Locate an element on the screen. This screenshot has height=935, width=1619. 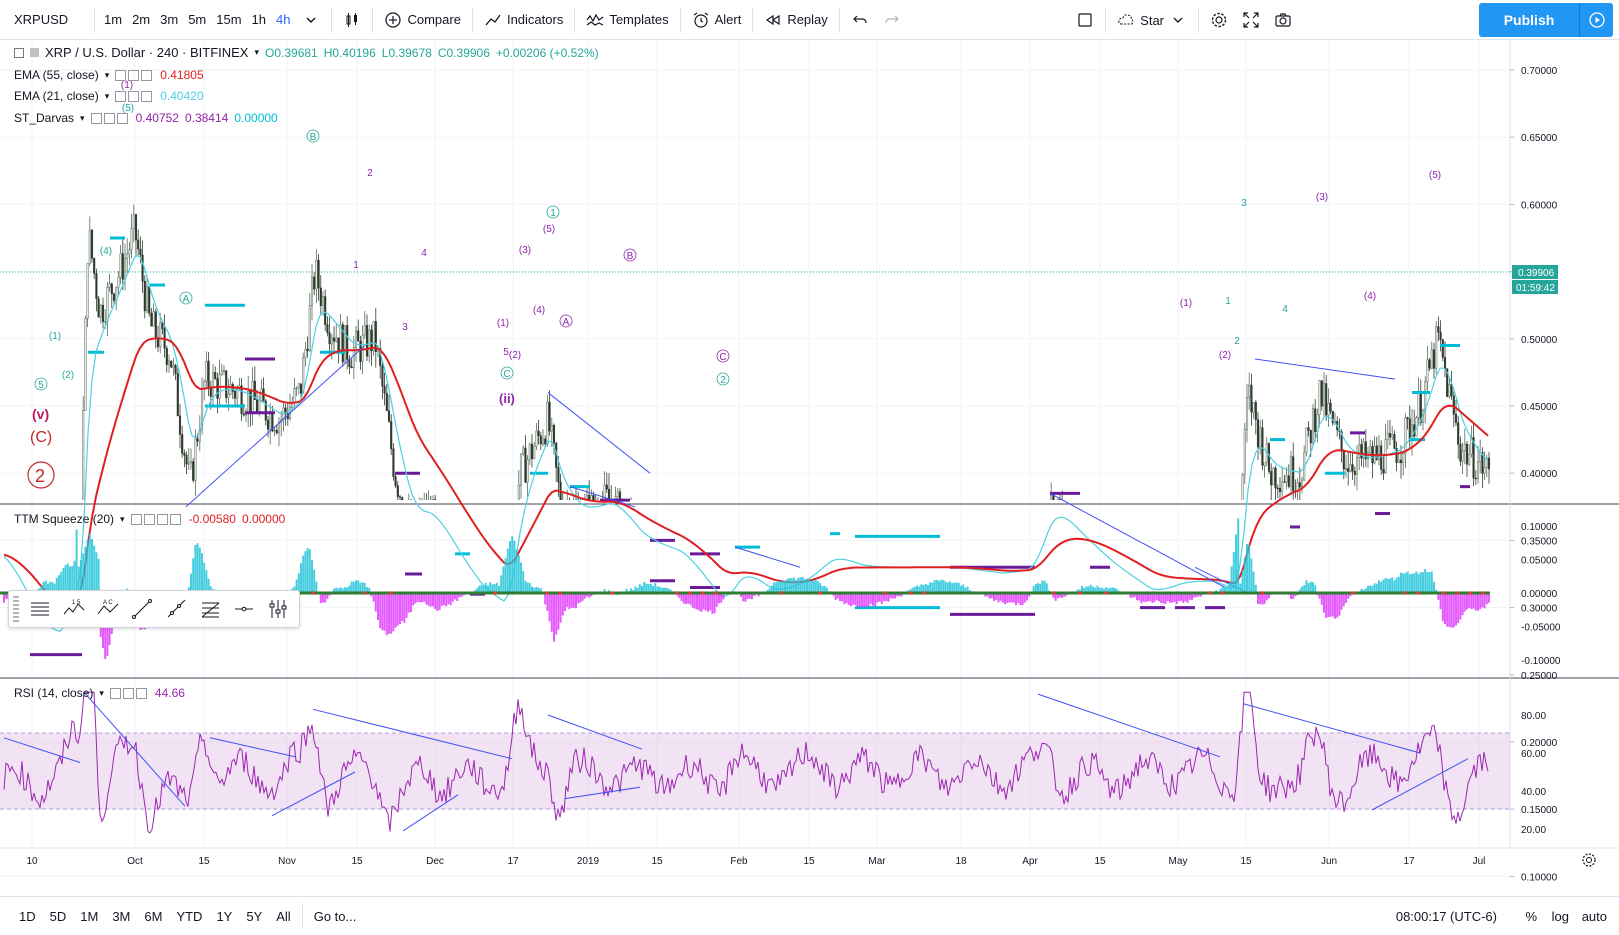
star-button: Star is located at coordinates (1152, 20).